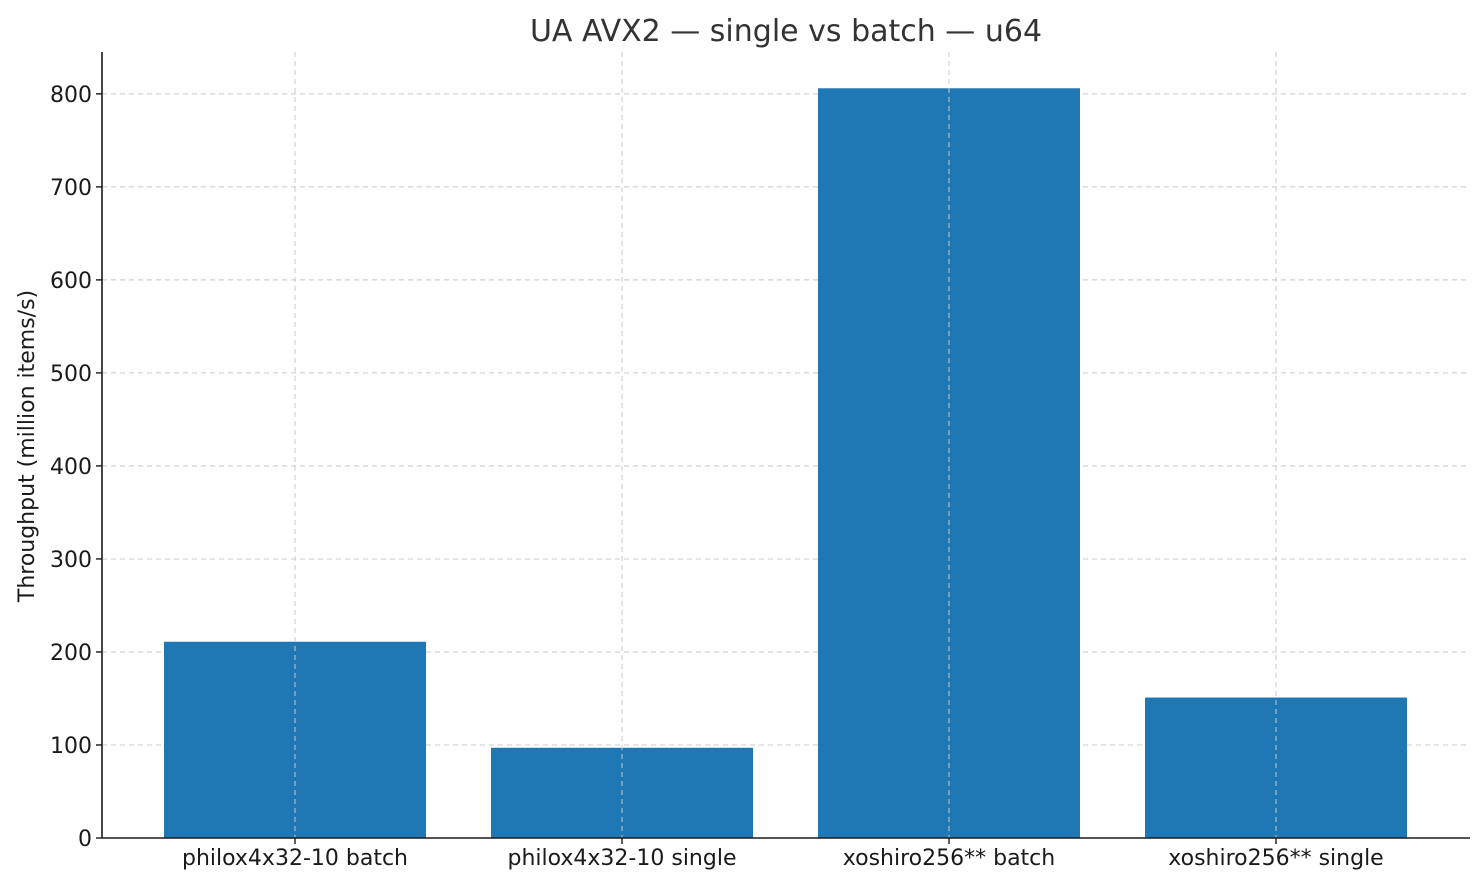 Image resolution: width=1484 pixels, height=884 pixels. I want to click on y-tick-label: 700, so click(71, 188).